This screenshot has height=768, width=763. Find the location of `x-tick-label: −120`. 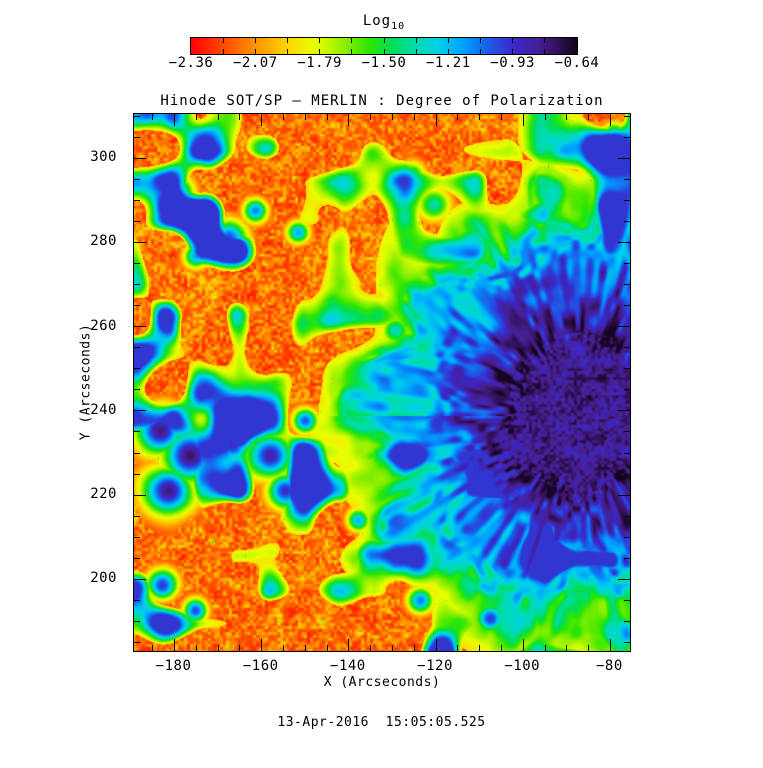

x-tick-label: −120 is located at coordinates (435, 666).